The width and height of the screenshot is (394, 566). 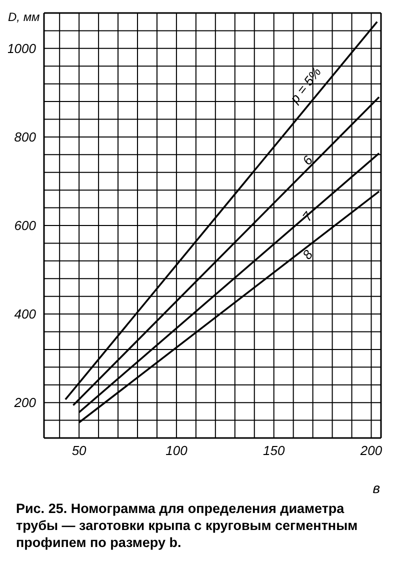 What do you see at coordinates (187, 525) in the screenshot?
I see `text: Рис. 25. Номограмма для определения диаметра трубы — заготовки крыпа с круговым сегментным профипем по размеру b.` at bounding box center [187, 525].